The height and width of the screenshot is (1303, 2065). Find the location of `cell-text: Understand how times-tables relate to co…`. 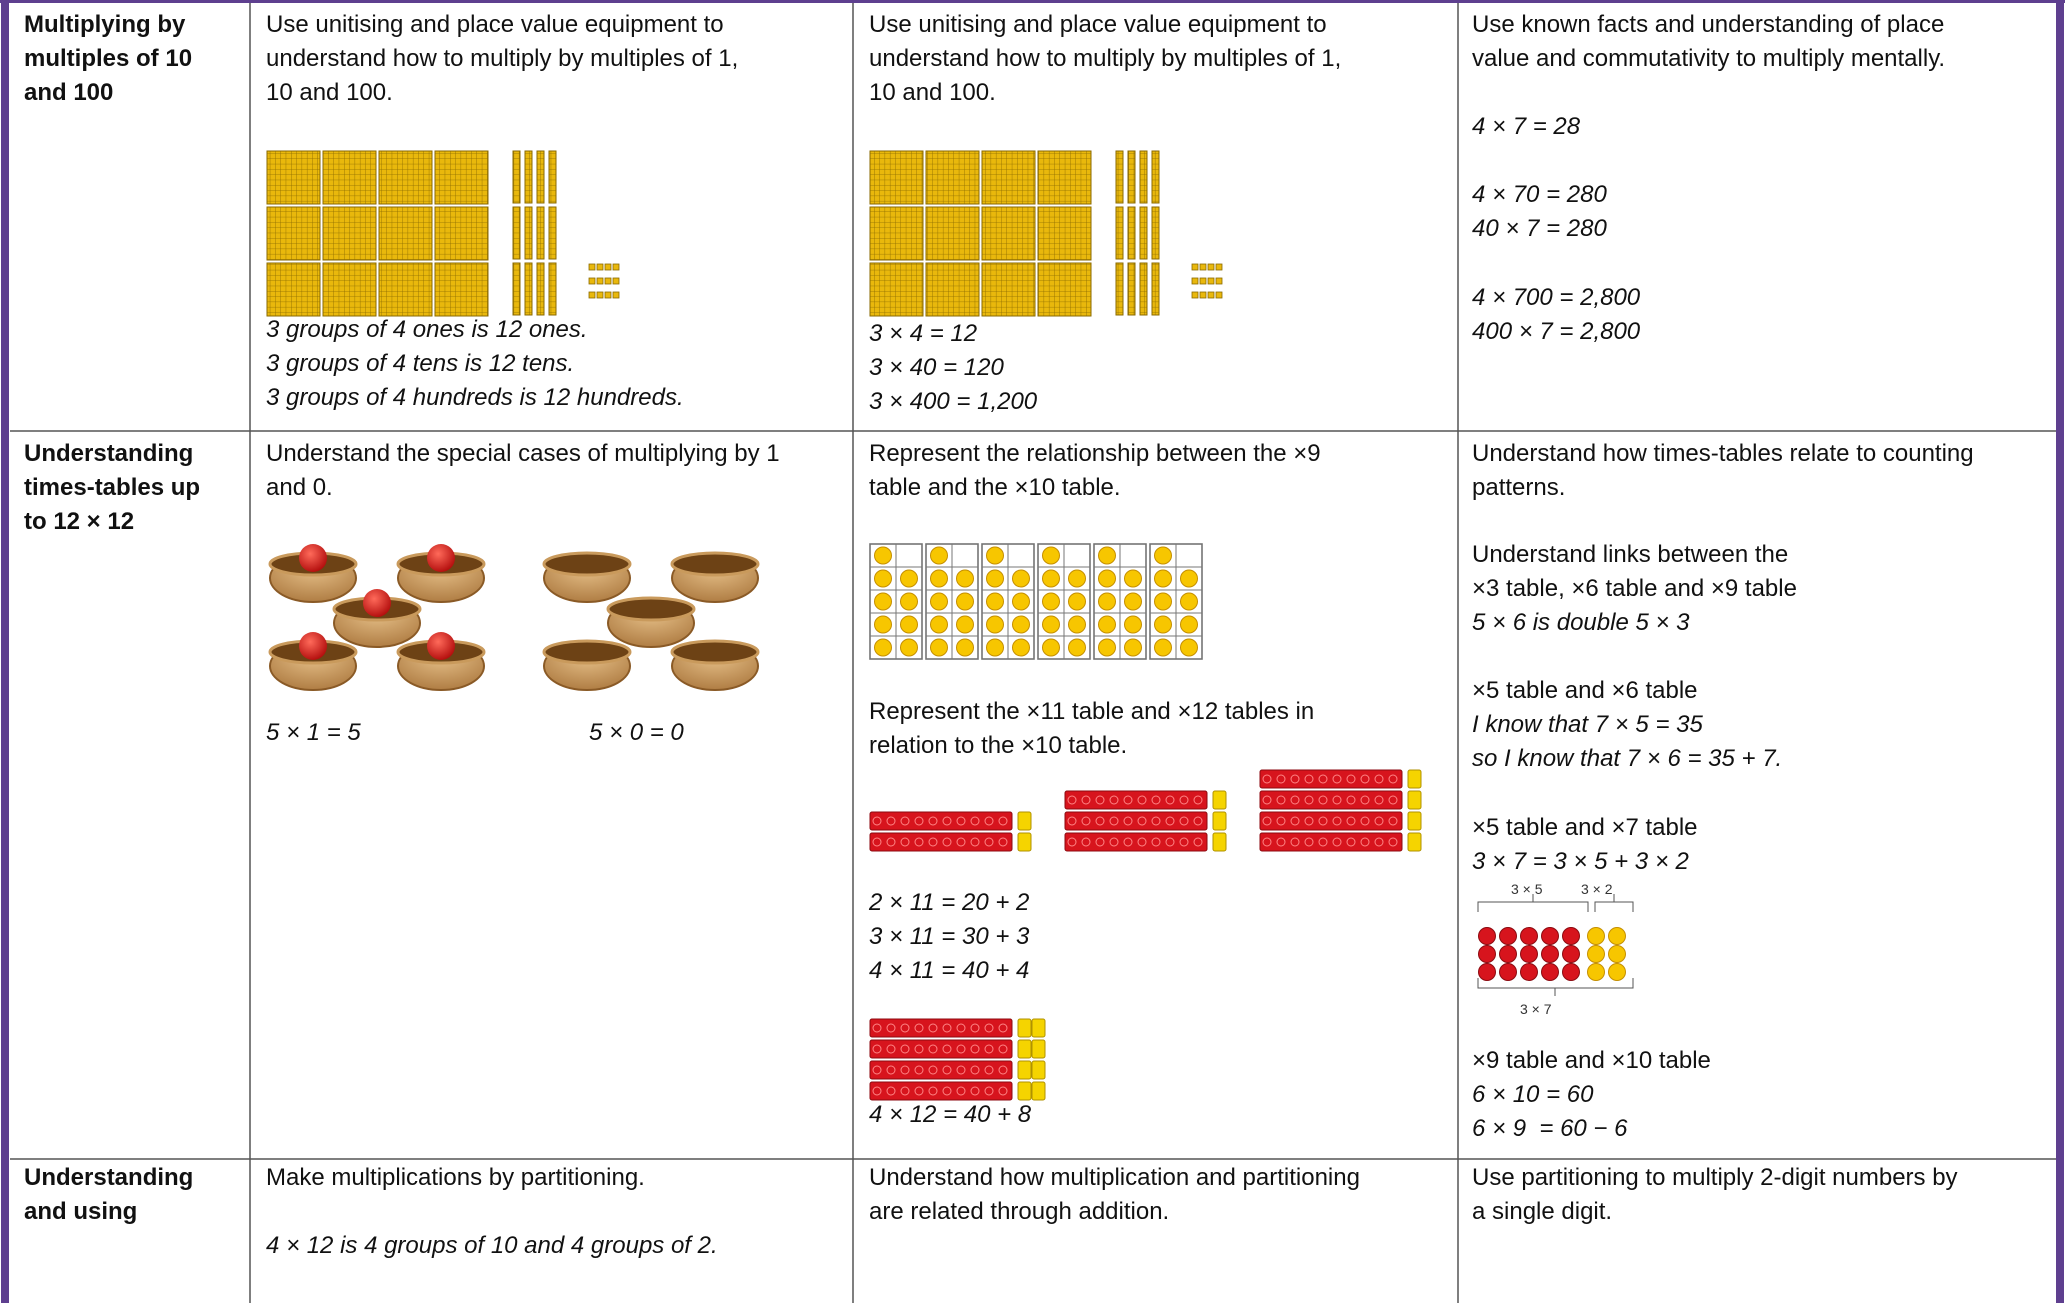

cell-text: Understand how times-tables relate to co… is located at coordinates (1723, 453).